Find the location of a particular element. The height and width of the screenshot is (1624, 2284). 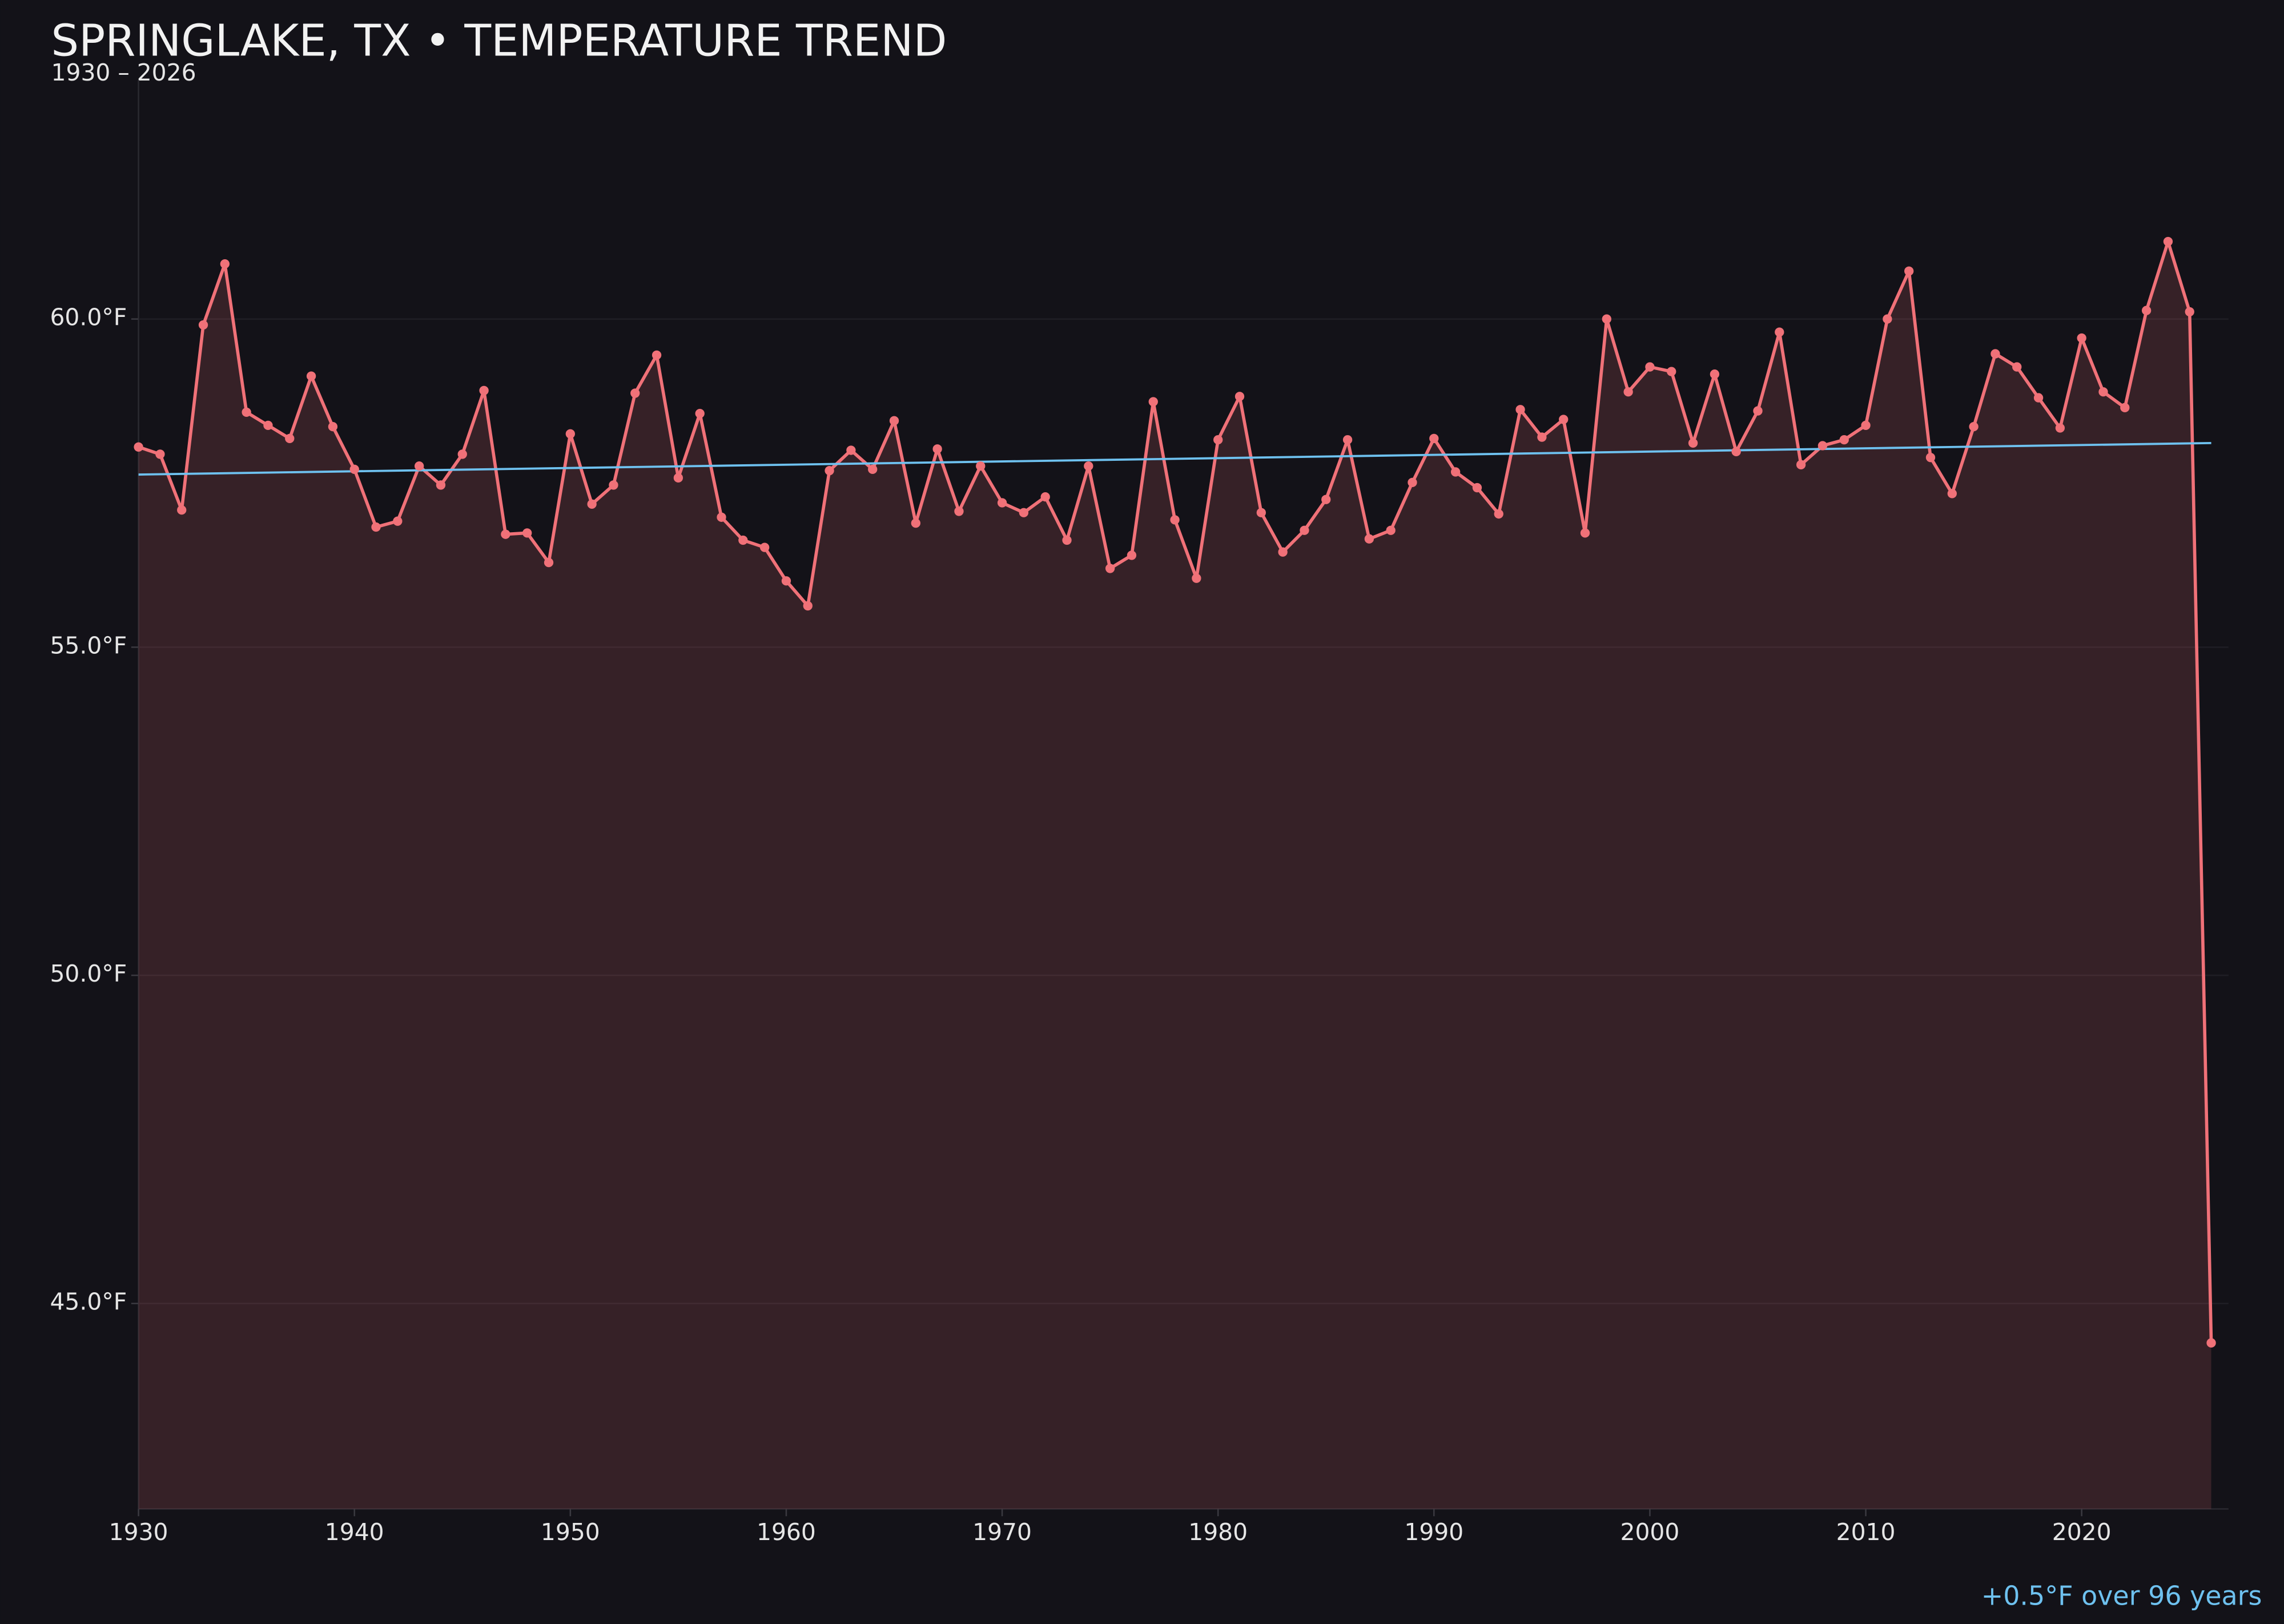

trend-line is located at coordinates (1174, 458).